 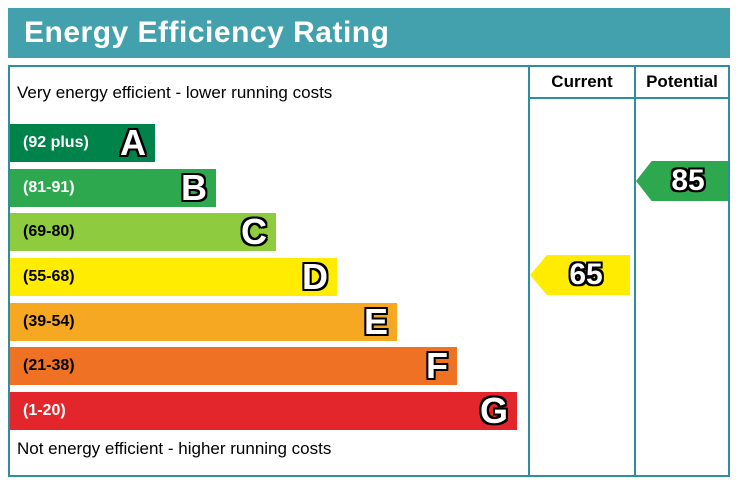 What do you see at coordinates (375, 321) in the screenshot?
I see `band-e-letter: E` at bounding box center [375, 321].